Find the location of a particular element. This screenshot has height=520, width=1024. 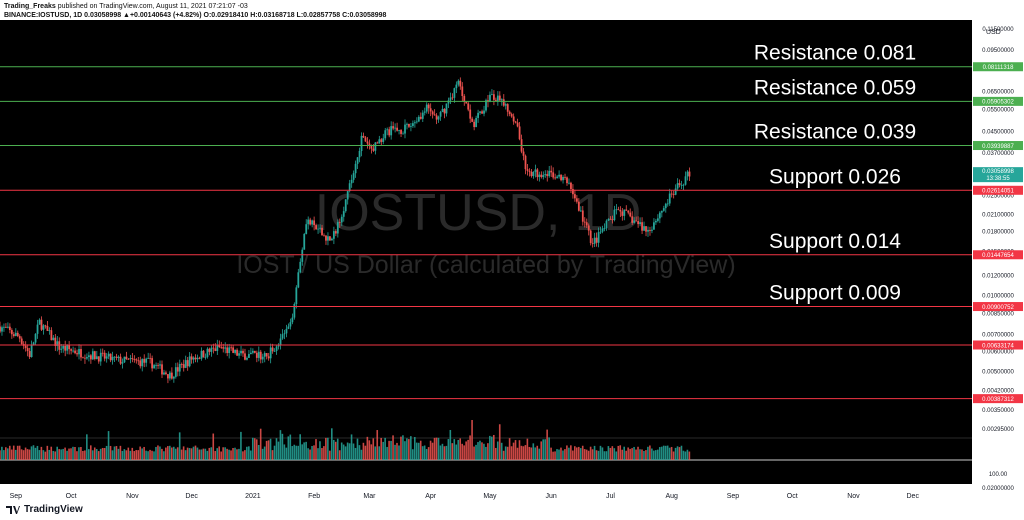

resistance-label: Resistance 0.081 is located at coordinates (835, 53).